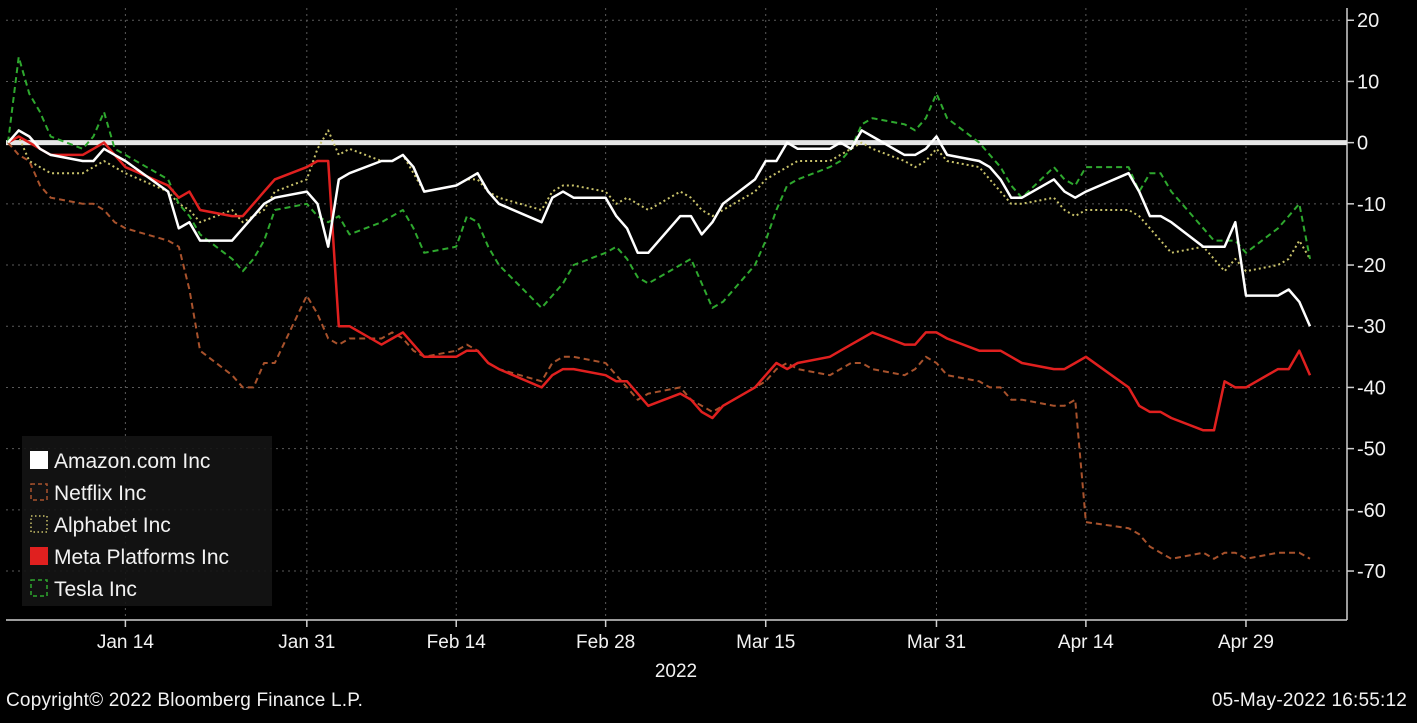 The image size is (1417, 723). What do you see at coordinates (185, 700) in the screenshot?
I see `copyright-text: Copyright© 2022 Bloomberg Finance L.P.` at bounding box center [185, 700].